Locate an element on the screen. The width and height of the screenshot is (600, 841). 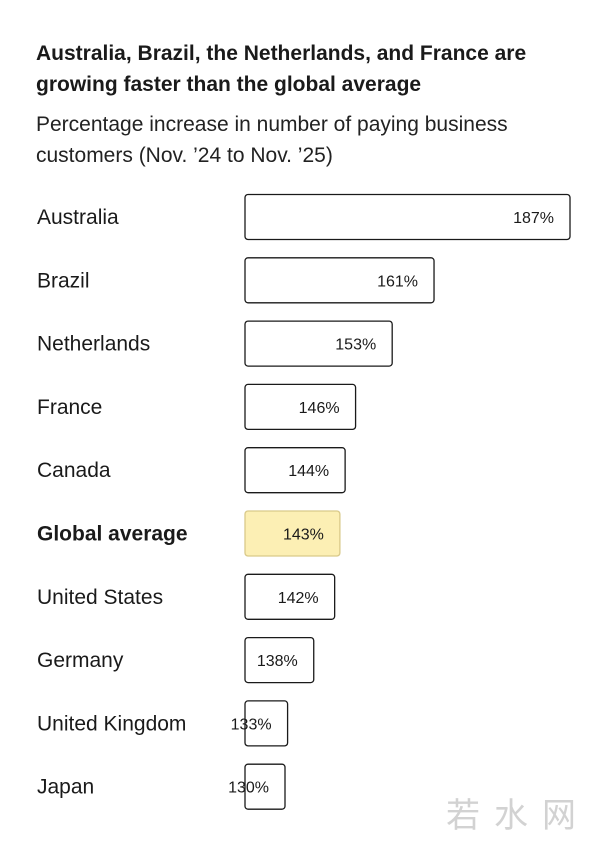
category-label-canada: Canada is located at coordinates (74, 470).